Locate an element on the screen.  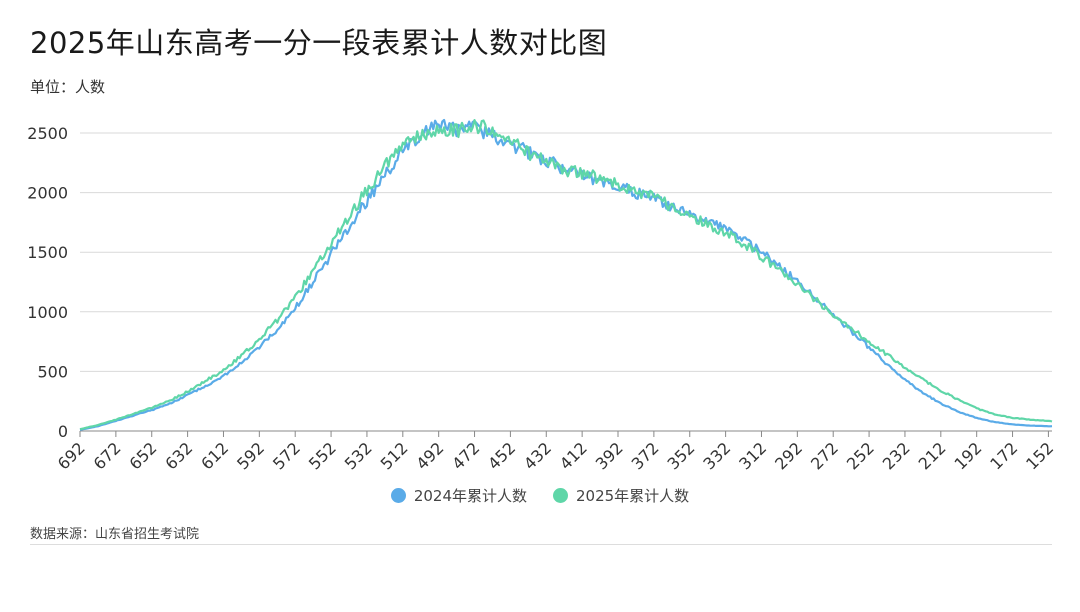
legend-label-2025: 2025年累计人数 is located at coordinates (633, 496).